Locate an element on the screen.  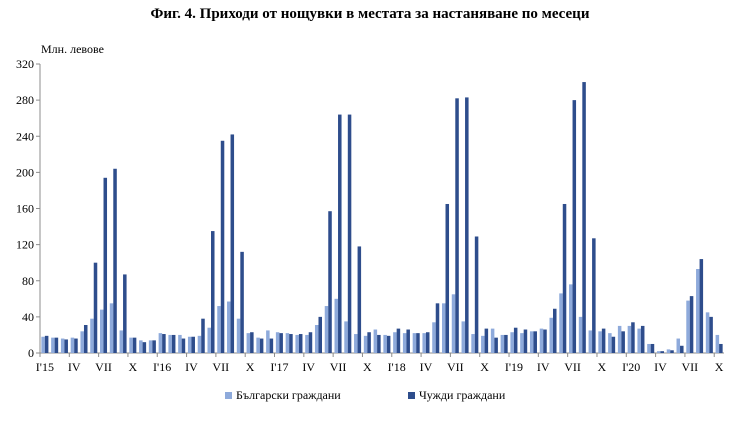
legend-swatch-bulgarian is located at coordinates (228, 395).